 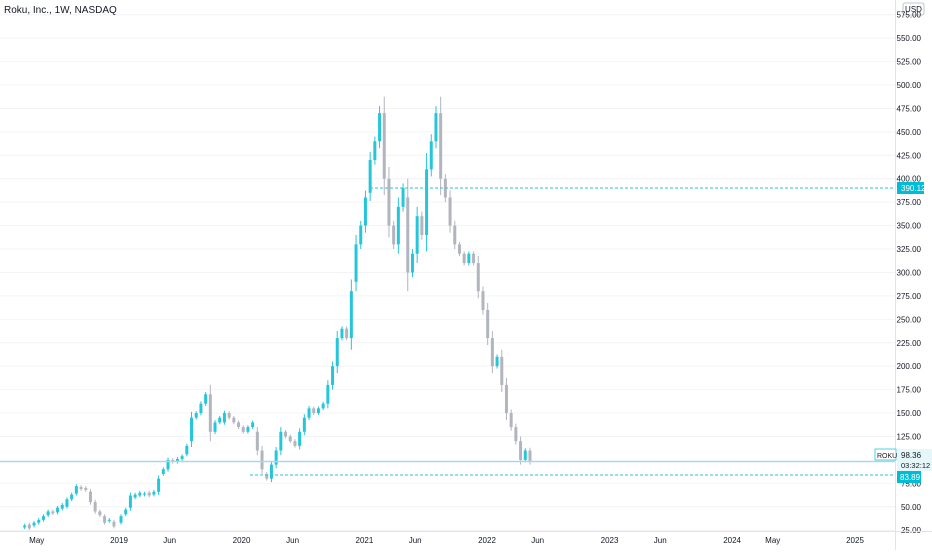 I want to click on x-tick-label: 2019, so click(x=119, y=540).